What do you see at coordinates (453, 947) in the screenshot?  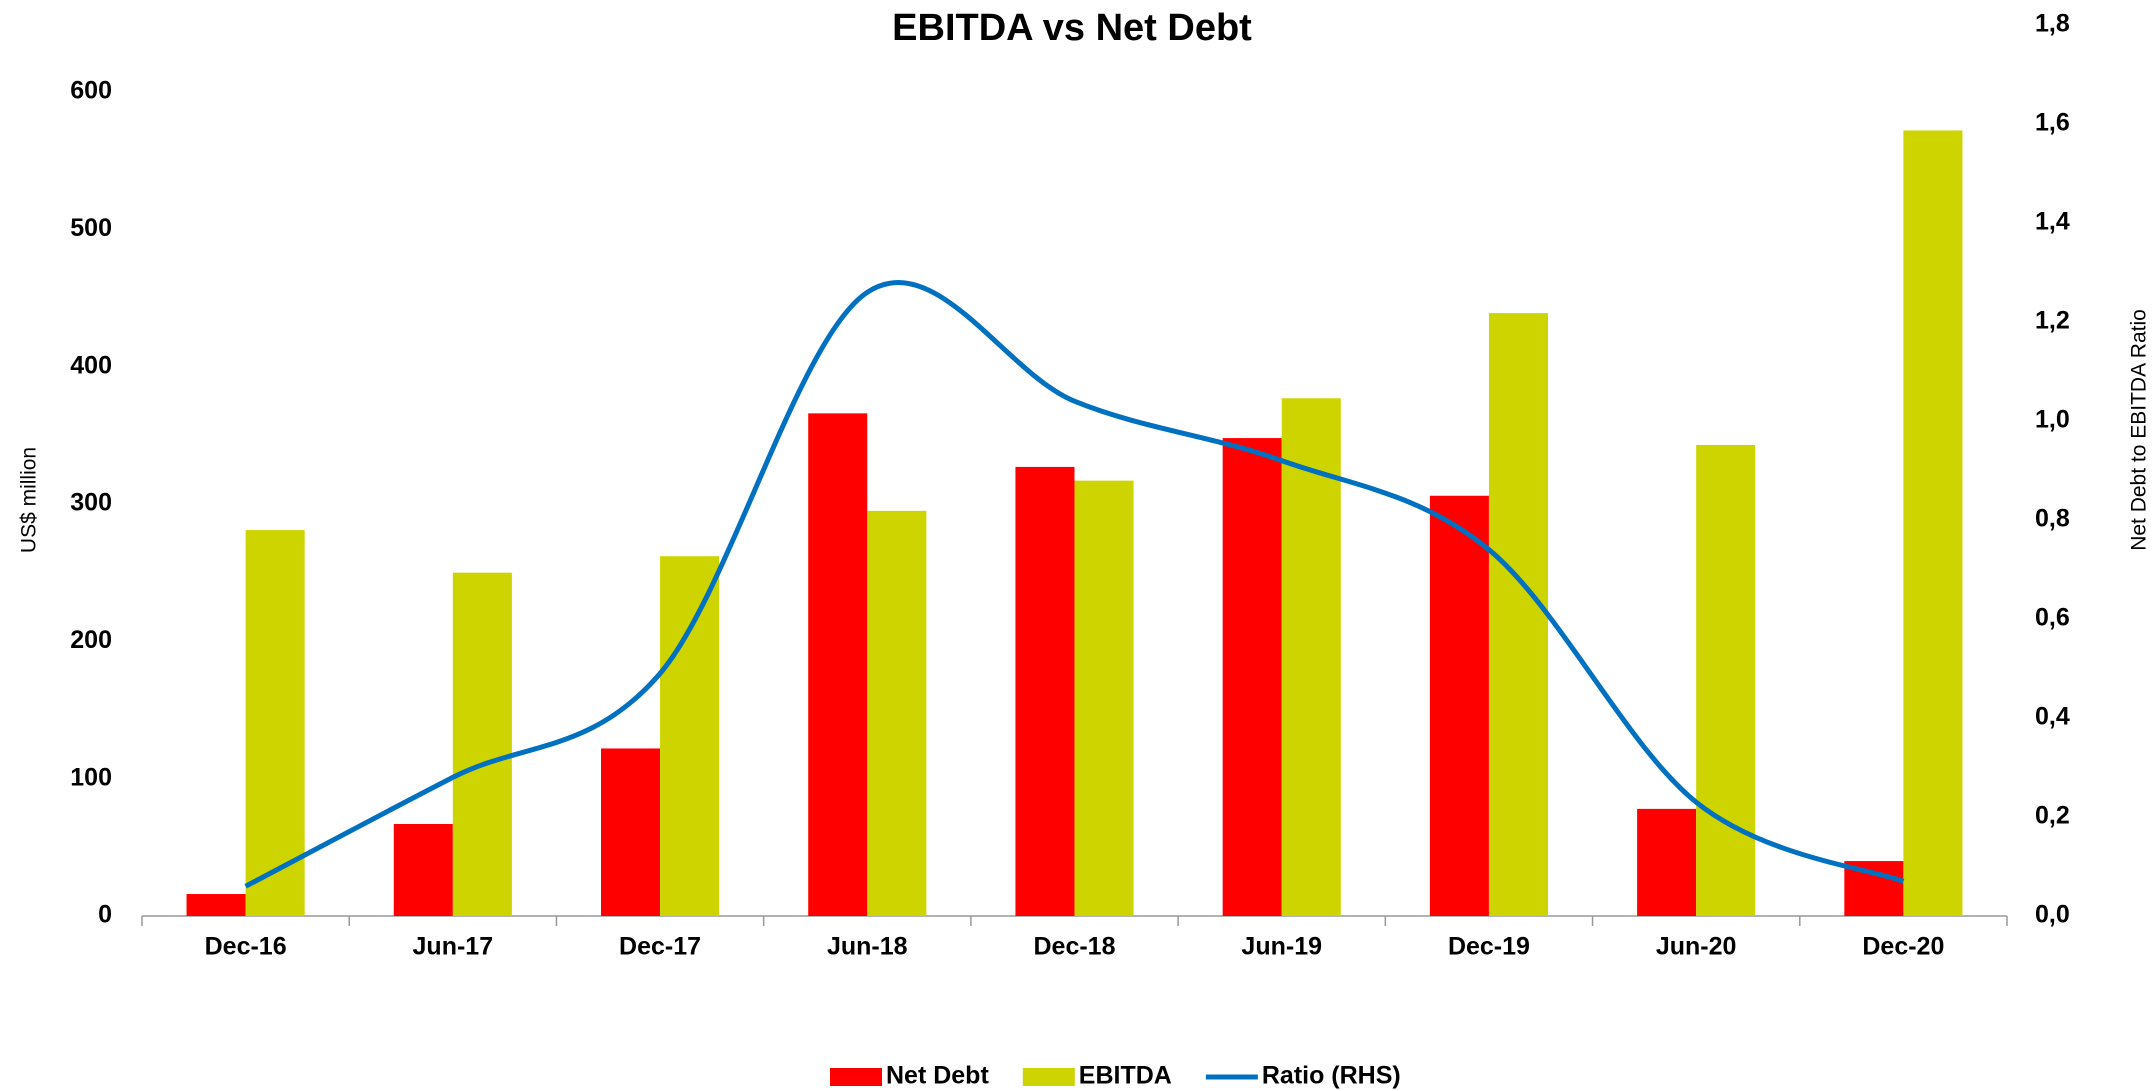 I see `x-tick-label: Jun-17` at bounding box center [453, 947].